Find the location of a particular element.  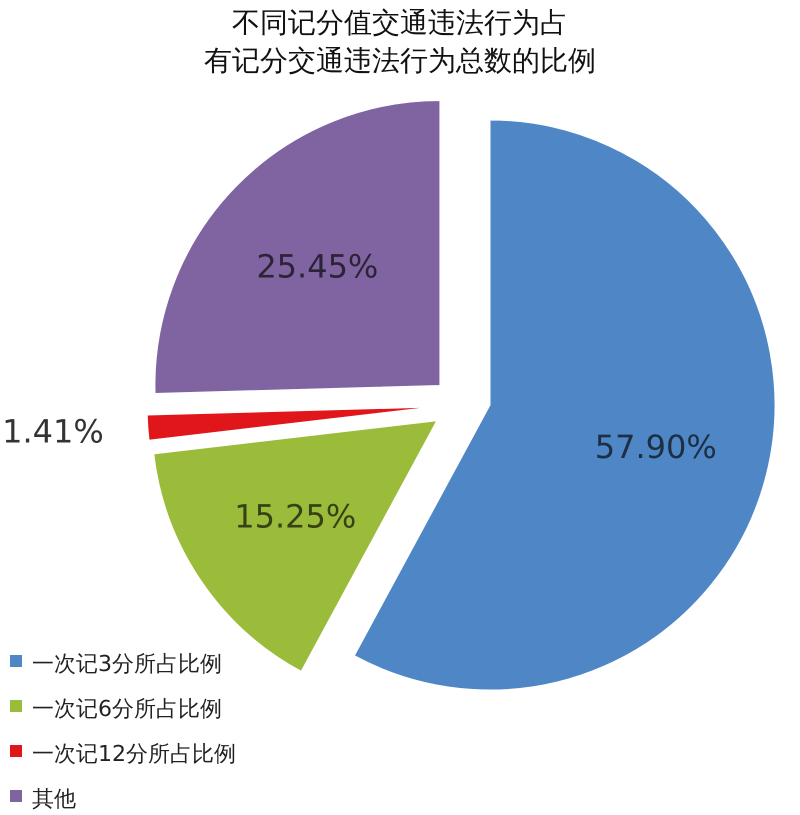

legend-label: 一次记3分所占比例 is located at coordinates (127, 664).